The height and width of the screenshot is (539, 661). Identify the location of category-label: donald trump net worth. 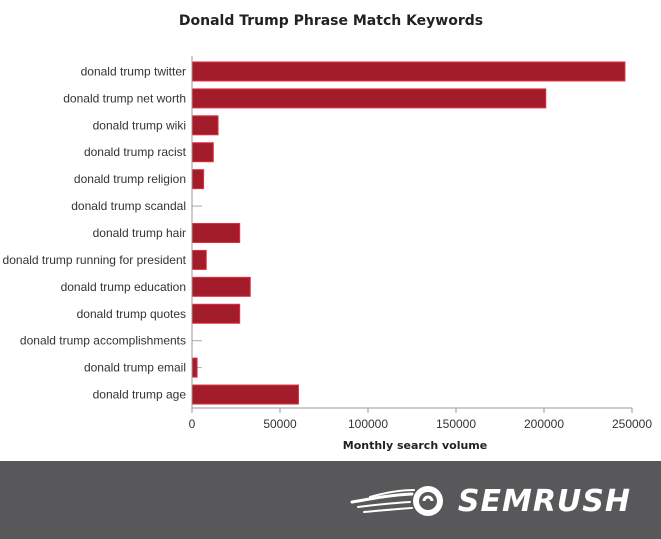
(124, 98).